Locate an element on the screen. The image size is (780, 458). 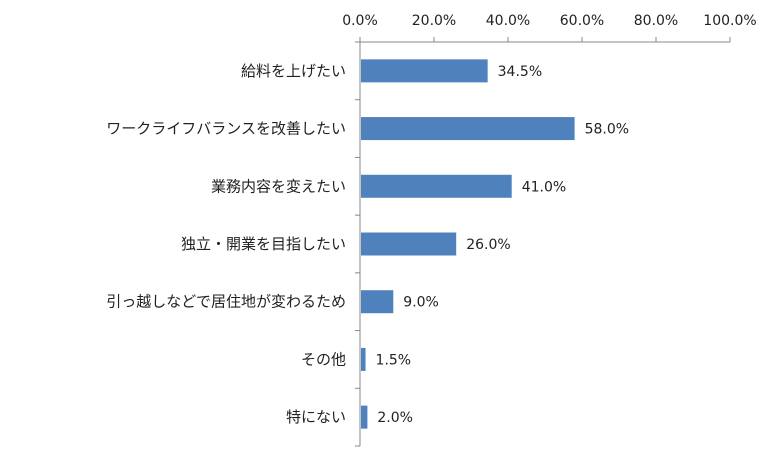
x-tick-label: 100.0% is located at coordinates (729, 21).